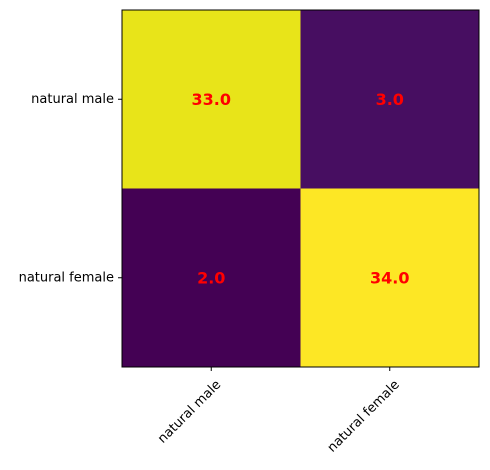 The width and height of the screenshot is (490, 470). I want to click on y-tick-label-0: natural male, so click(72, 99).